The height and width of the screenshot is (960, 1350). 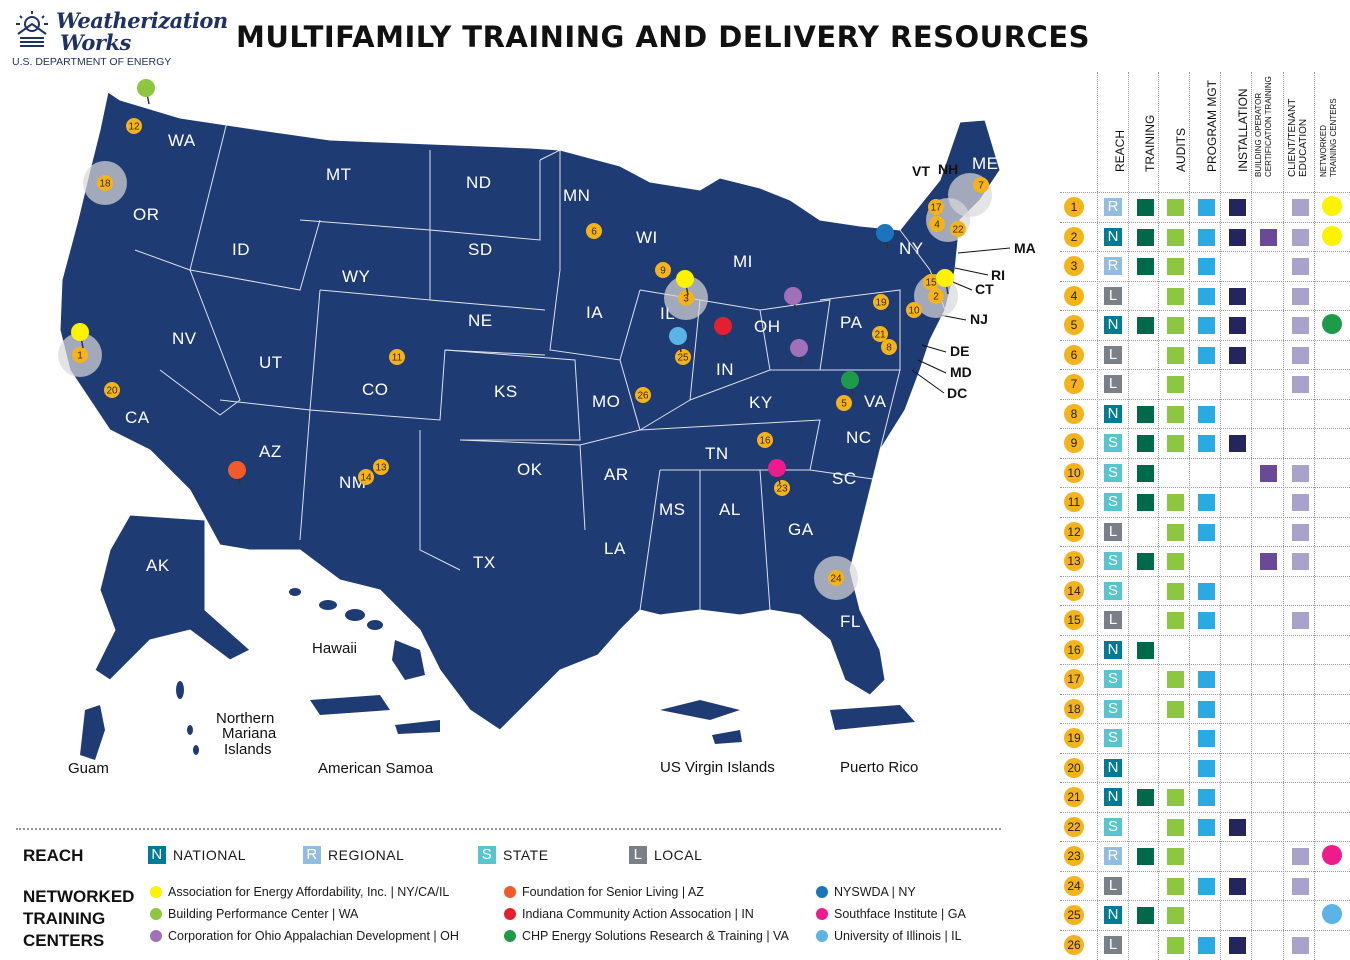 What do you see at coordinates (616, 474) in the screenshot?
I see `state-label: AR` at bounding box center [616, 474].